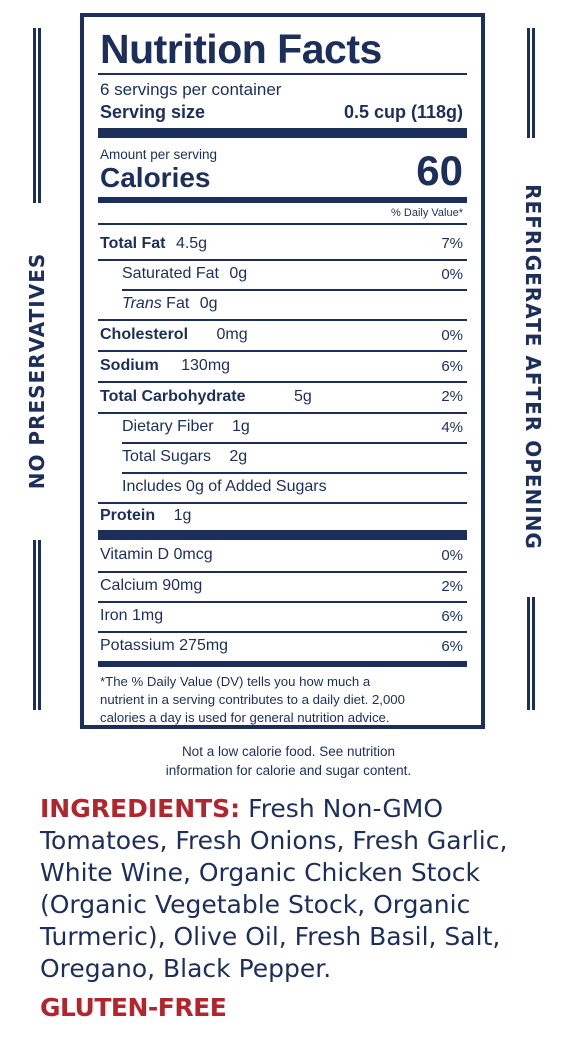 Image resolution: width=577 pixels, height=1040 pixels. I want to click on left-bottom-double-line, so click(37, 625).